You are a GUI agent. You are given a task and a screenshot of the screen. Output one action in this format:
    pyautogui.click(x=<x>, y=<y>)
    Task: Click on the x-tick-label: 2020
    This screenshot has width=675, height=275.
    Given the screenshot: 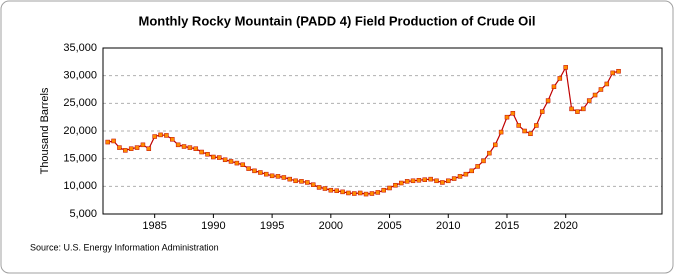 What is the action you would take?
    pyautogui.click(x=565, y=226)
    